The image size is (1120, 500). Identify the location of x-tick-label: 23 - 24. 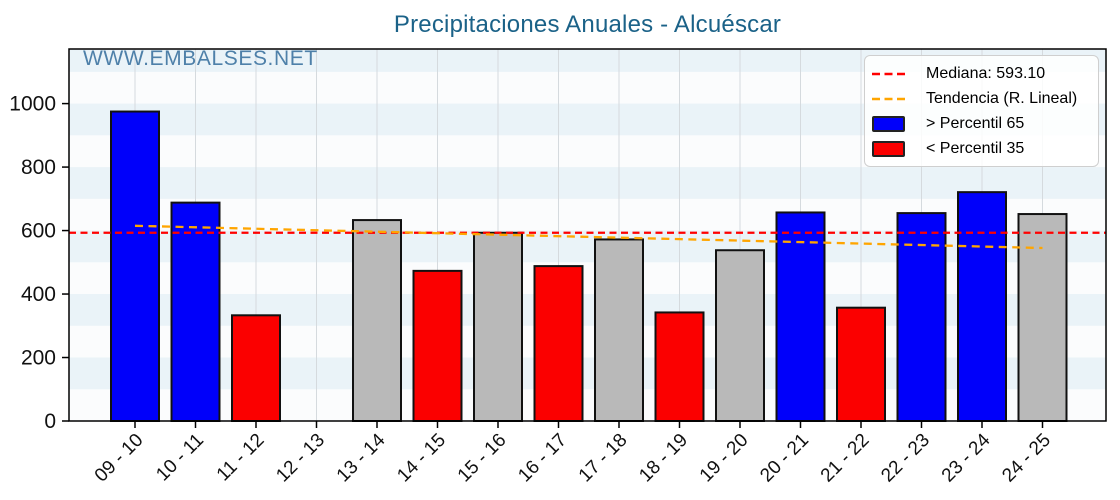
(966, 457).